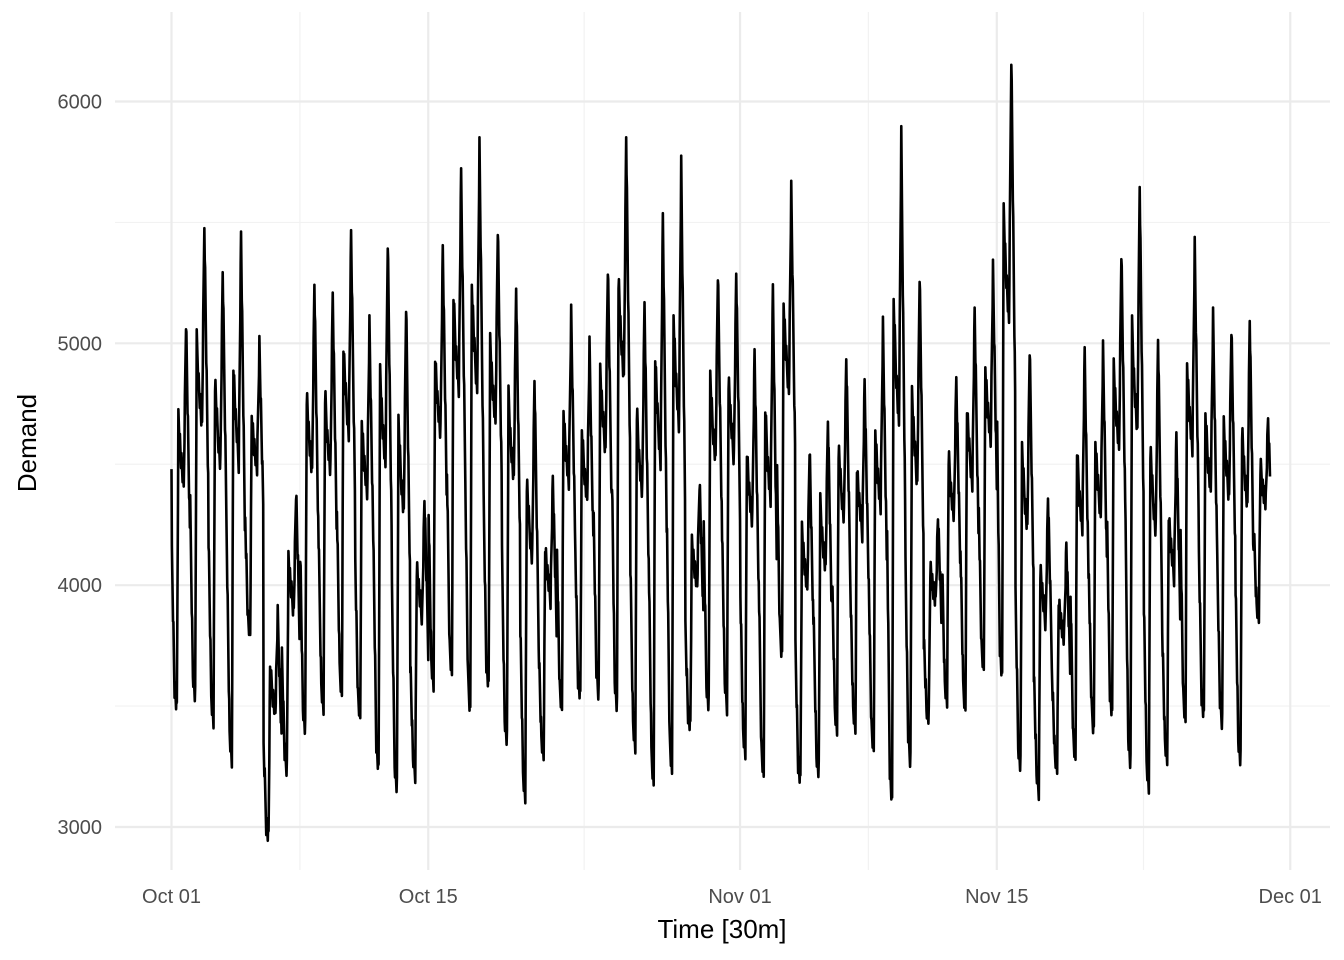 The height and width of the screenshot is (960, 1344). Describe the element at coordinates (996, 897) in the screenshot. I see `x-tick-label: Nov 15` at that location.